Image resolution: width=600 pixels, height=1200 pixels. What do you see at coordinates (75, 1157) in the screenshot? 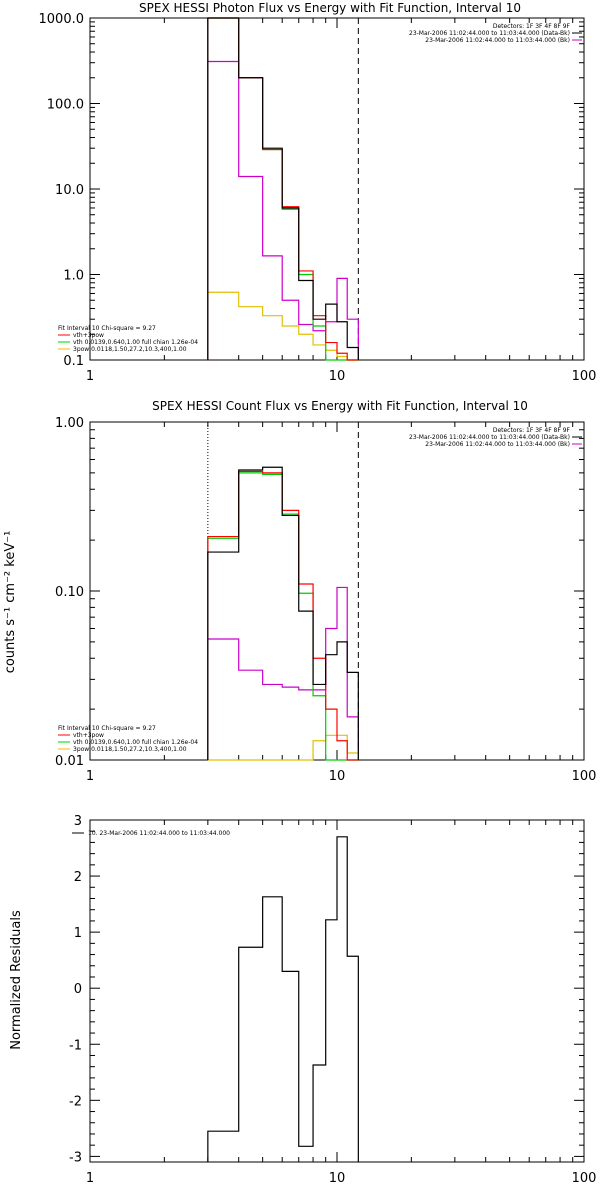
I see `y-tick-label: -3` at bounding box center [75, 1157].